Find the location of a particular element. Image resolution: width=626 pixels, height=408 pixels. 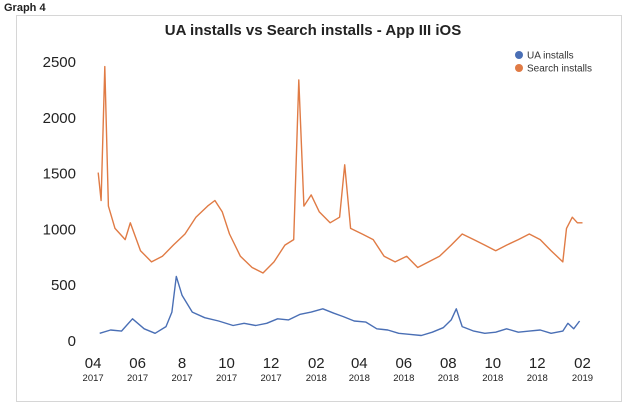

series-line-ua-installs is located at coordinates (340, 306).